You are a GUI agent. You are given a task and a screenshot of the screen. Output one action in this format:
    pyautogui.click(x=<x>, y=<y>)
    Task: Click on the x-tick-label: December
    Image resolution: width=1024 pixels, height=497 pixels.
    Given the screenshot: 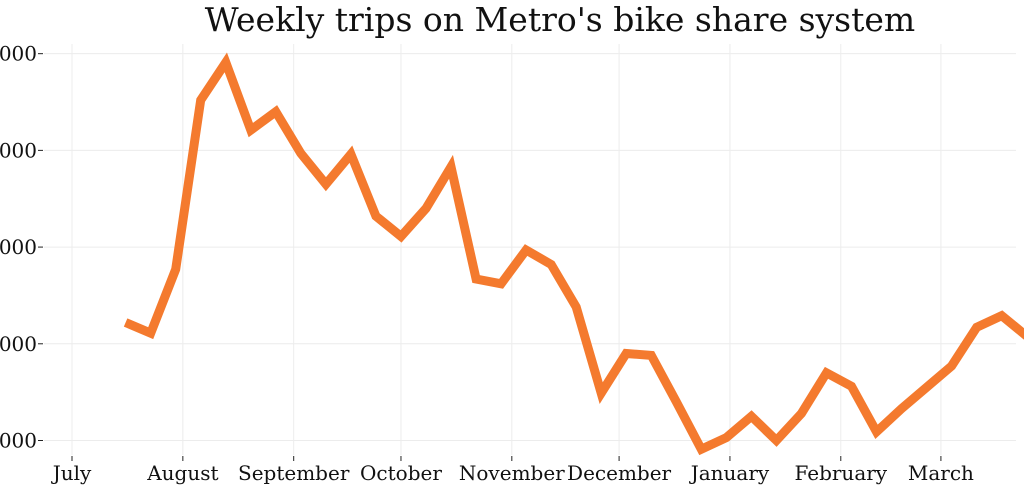 What is the action you would take?
    pyautogui.click(x=619, y=473)
    